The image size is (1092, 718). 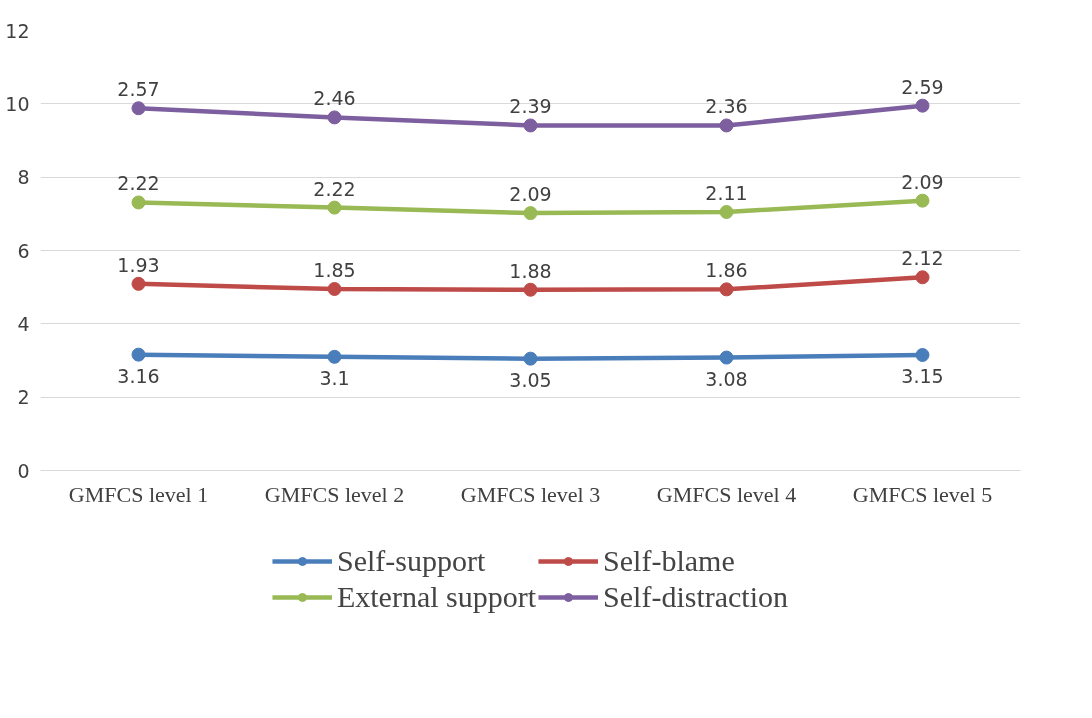 What do you see at coordinates (922, 376) in the screenshot?
I see `data-label: 3.15` at bounding box center [922, 376].